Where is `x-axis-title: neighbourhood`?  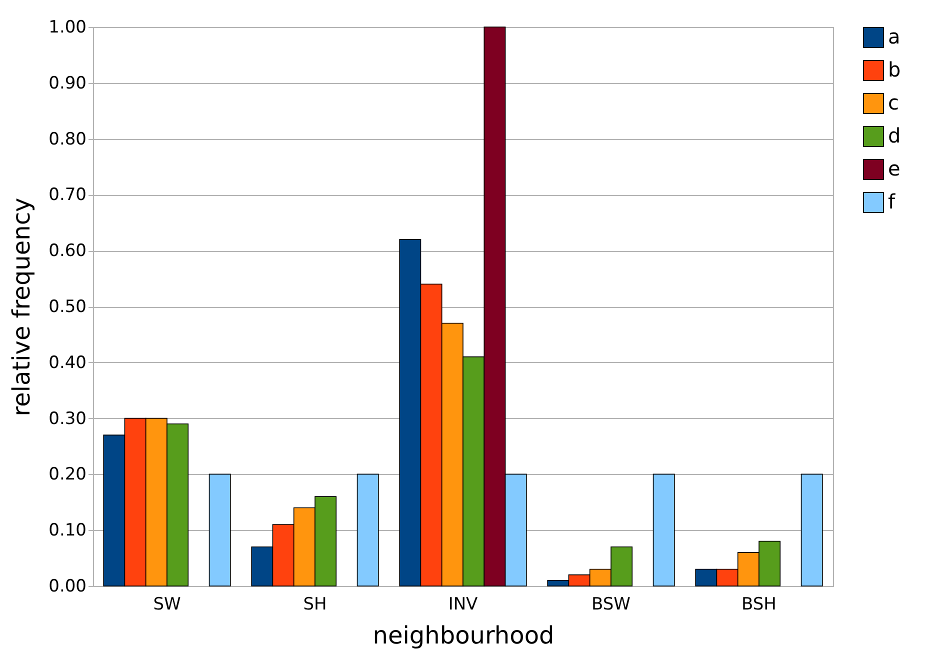
x-axis-title: neighbourhood is located at coordinates (463, 636).